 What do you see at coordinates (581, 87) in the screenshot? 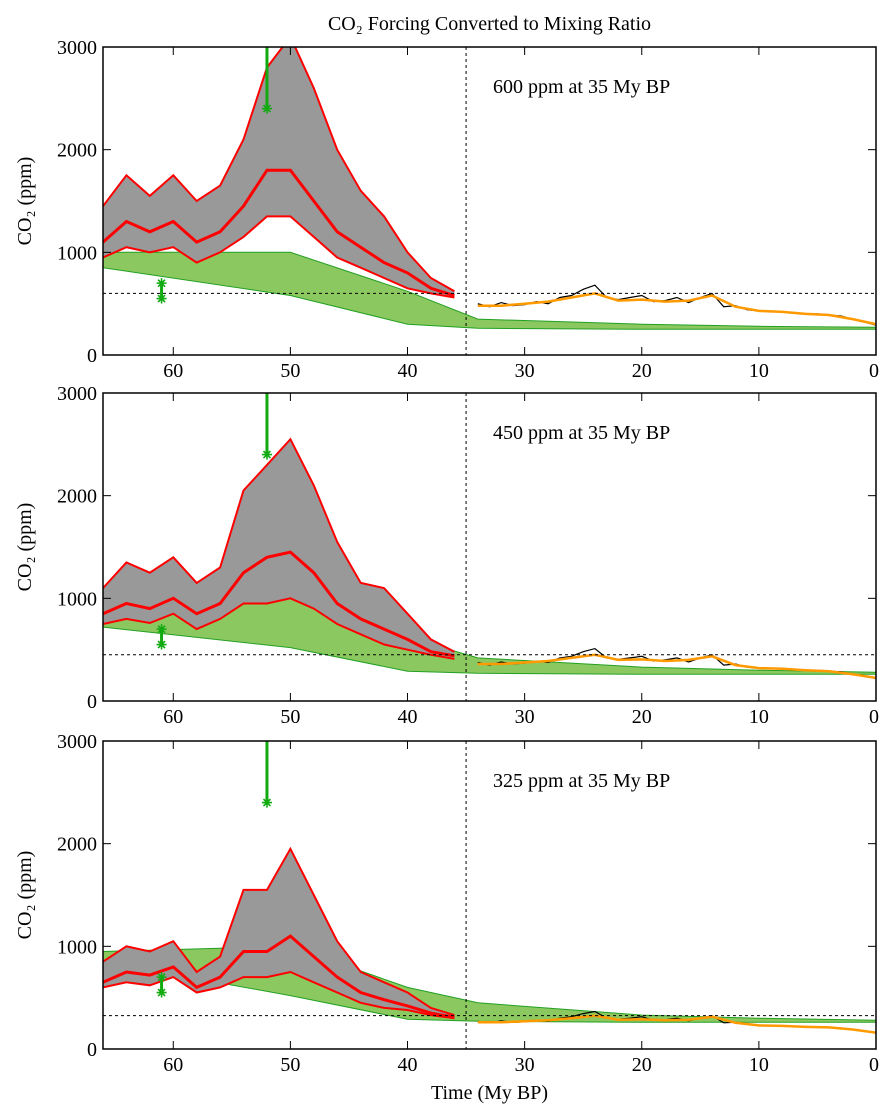
I see `annotation: 600 ppm at 35 My BP` at bounding box center [581, 87].